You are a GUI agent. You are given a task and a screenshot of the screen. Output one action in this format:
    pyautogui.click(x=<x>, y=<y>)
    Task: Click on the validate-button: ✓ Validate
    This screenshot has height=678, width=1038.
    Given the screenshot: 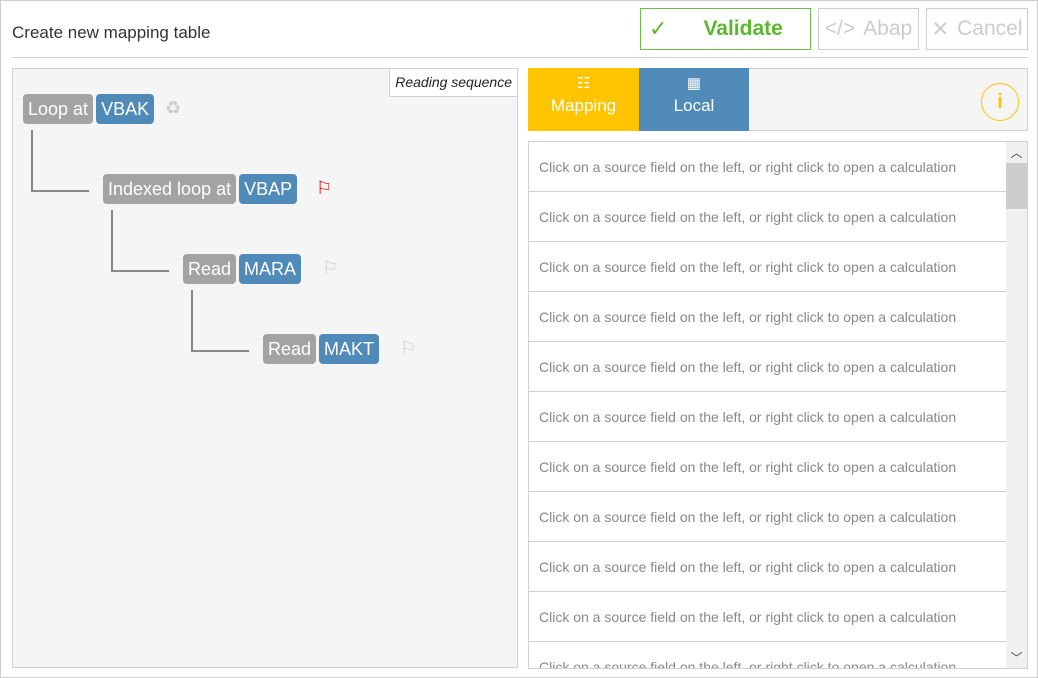 What is the action you would take?
    pyautogui.click(x=725, y=29)
    